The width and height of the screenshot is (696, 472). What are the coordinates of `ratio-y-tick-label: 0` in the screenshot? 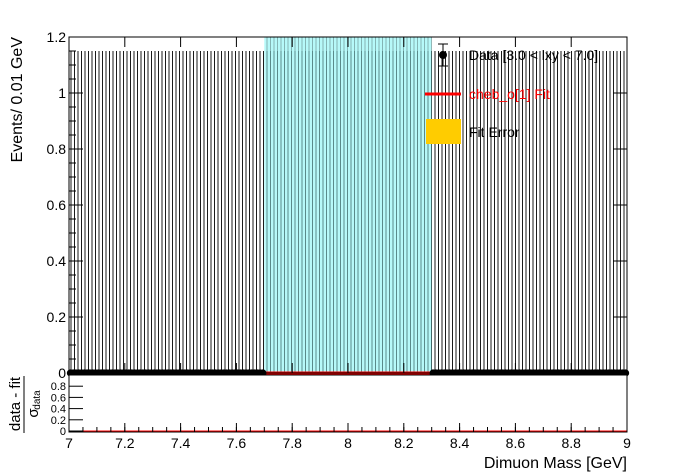 It's located at (63, 432).